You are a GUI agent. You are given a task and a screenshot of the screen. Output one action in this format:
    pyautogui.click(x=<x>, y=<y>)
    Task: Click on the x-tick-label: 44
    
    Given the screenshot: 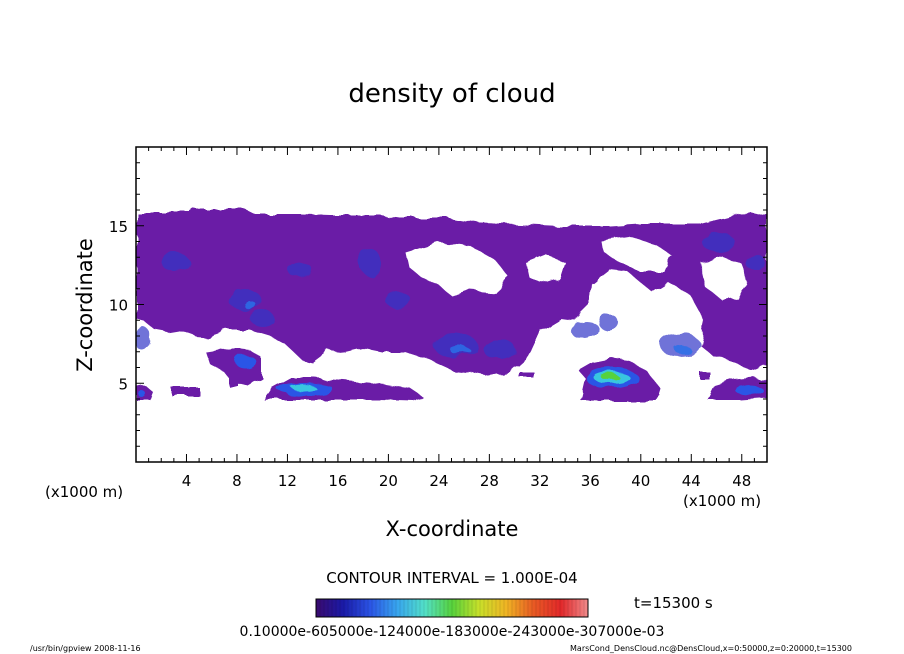 What is the action you would take?
    pyautogui.click(x=691, y=481)
    